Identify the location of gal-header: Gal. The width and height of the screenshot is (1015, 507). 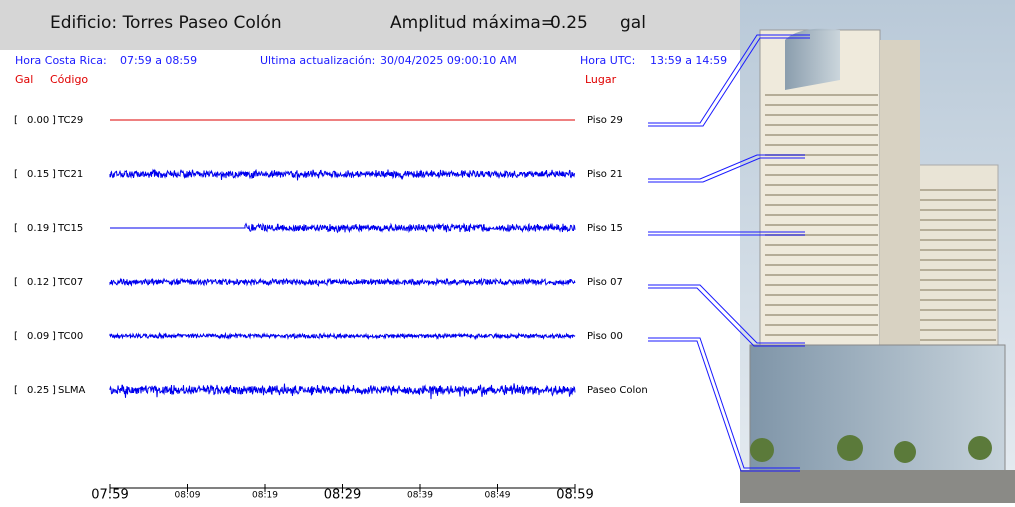
(24, 79).